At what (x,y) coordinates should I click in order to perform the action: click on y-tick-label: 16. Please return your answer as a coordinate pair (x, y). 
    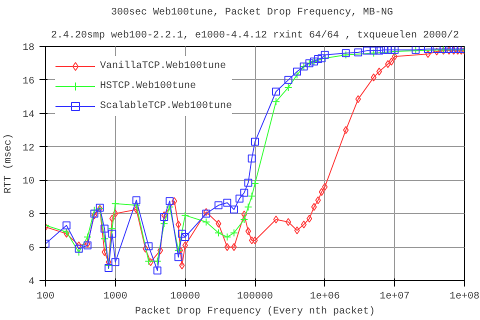
    Looking at the image, I should click on (28, 82).